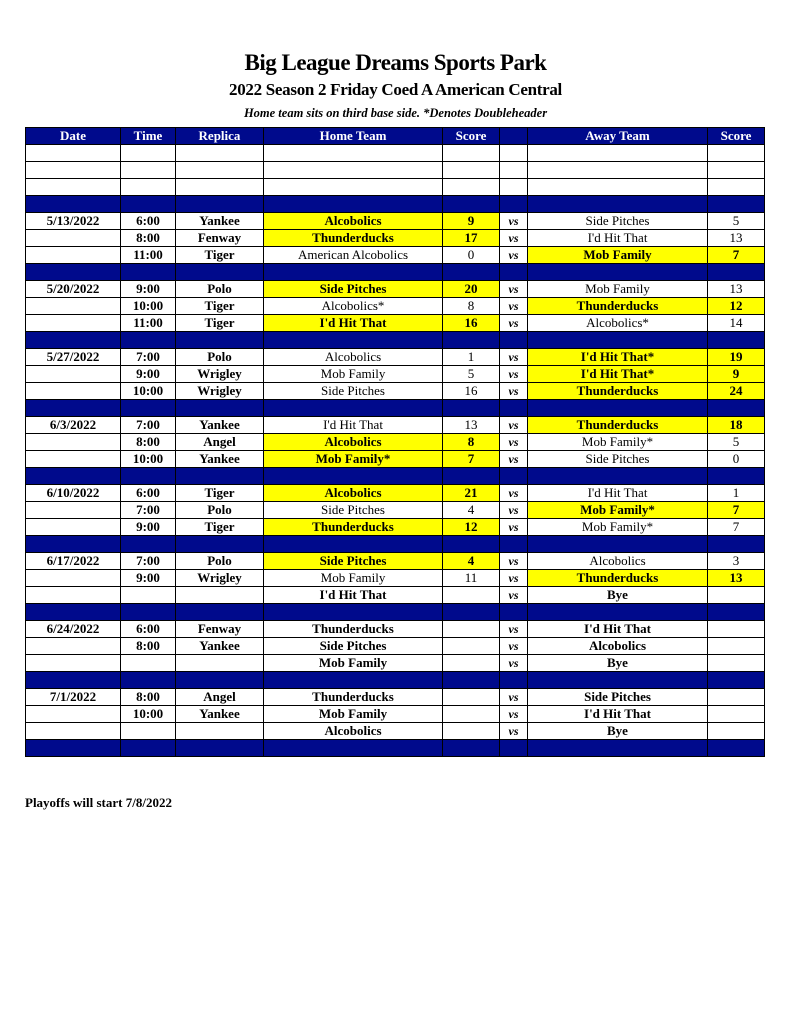 The width and height of the screenshot is (791, 1024). What do you see at coordinates (471, 561) in the screenshot?
I see `home-score-cell: 4` at bounding box center [471, 561].